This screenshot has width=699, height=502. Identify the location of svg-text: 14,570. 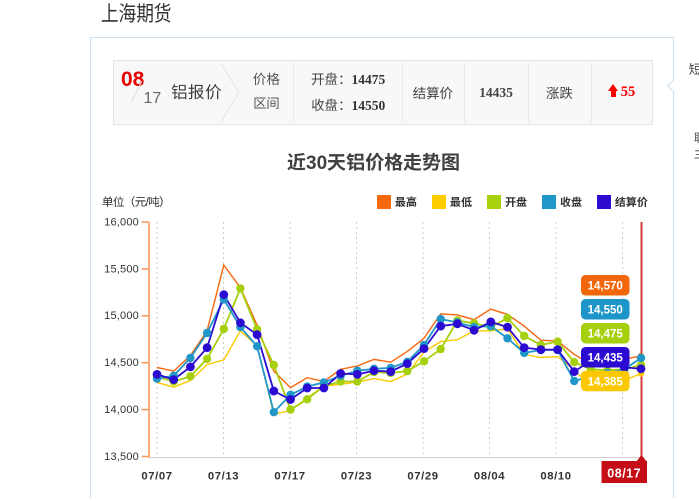
(605, 286).